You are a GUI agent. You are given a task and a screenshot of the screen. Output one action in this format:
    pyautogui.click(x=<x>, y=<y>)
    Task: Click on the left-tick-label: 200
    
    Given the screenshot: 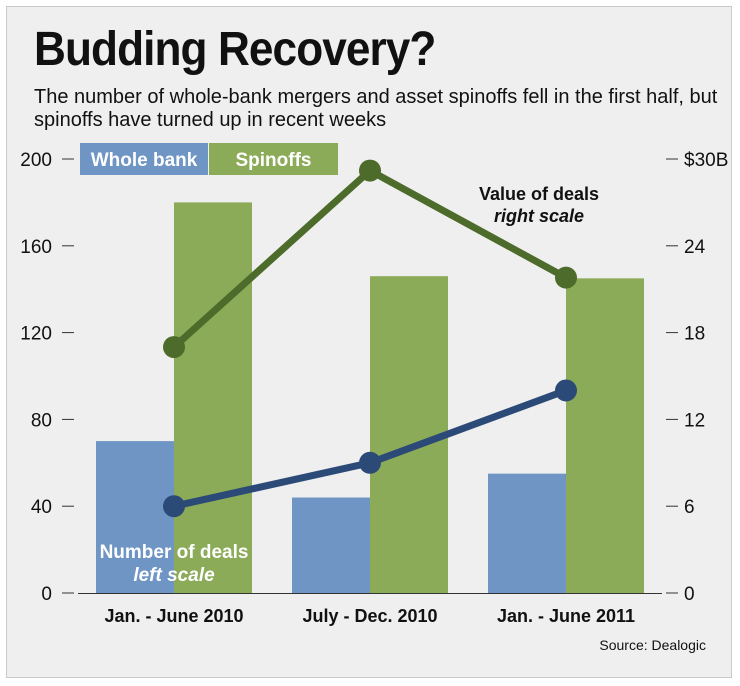 What is the action you would take?
    pyautogui.click(x=36, y=160)
    